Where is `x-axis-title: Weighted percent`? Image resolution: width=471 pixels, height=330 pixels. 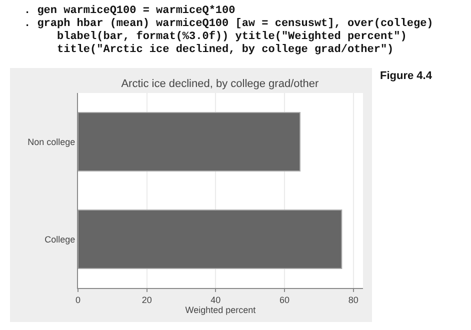 x-axis-title: Weighted percent is located at coordinates (220, 309).